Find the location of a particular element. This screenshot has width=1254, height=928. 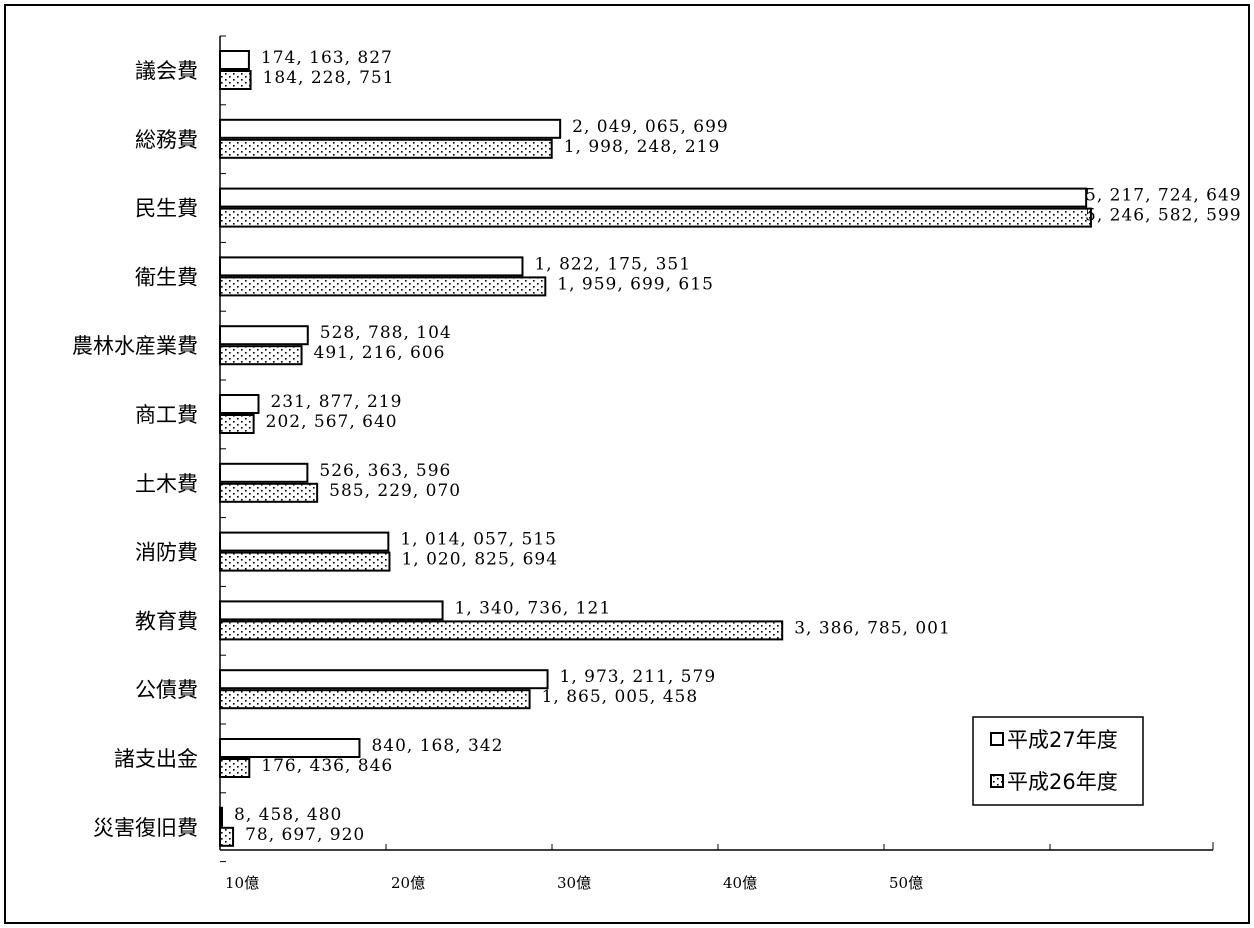

value-label-h26: 1, 020, 825, 694 is located at coordinates (479, 560).